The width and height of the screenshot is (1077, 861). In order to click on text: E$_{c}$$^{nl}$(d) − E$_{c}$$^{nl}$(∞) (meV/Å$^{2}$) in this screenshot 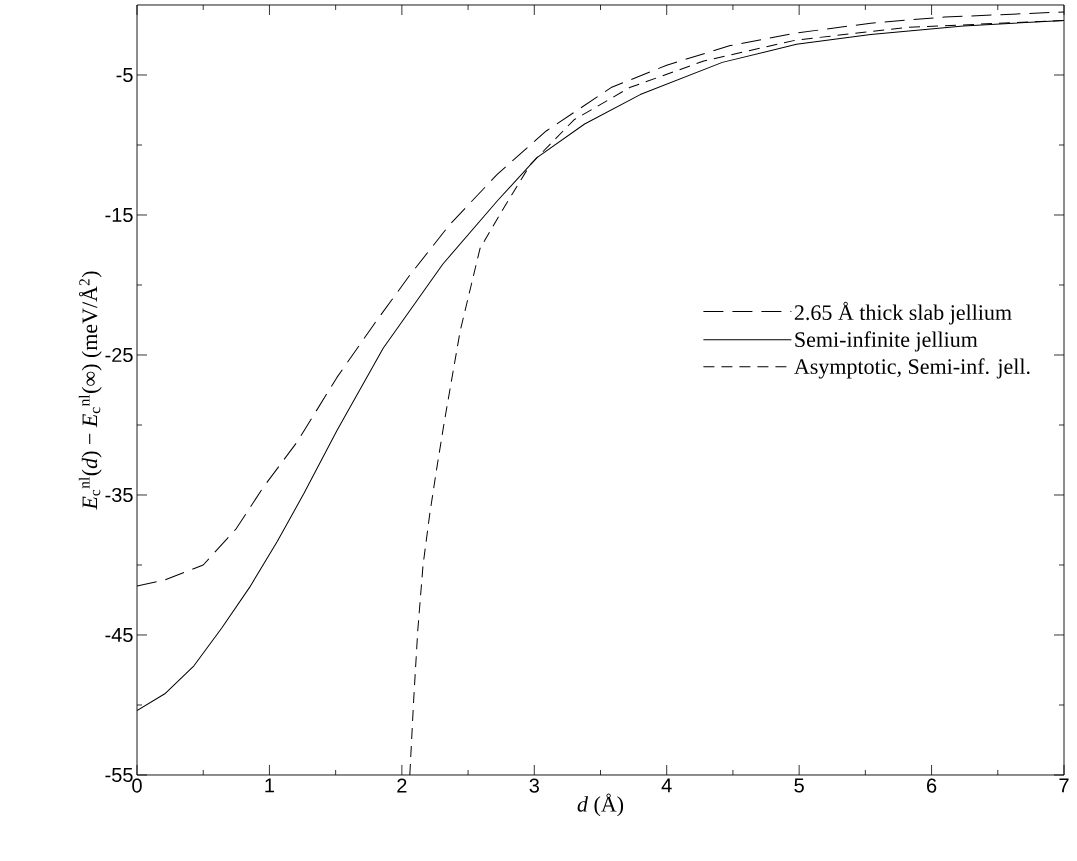, I will do `click(90, 390)`.